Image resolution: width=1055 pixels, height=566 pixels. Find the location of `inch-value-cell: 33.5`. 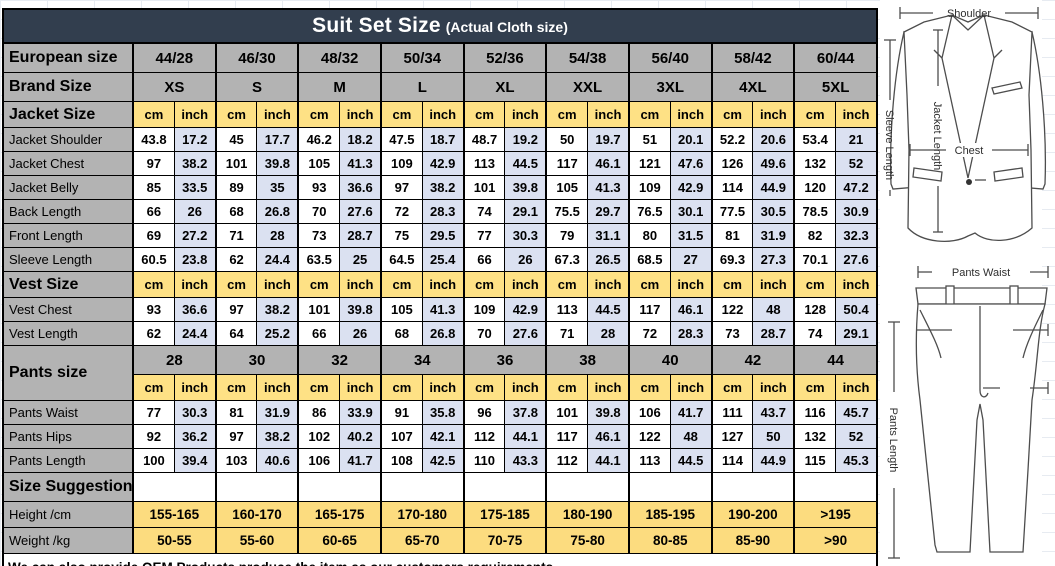

inch-value-cell: 33.5 is located at coordinates (195, 187).